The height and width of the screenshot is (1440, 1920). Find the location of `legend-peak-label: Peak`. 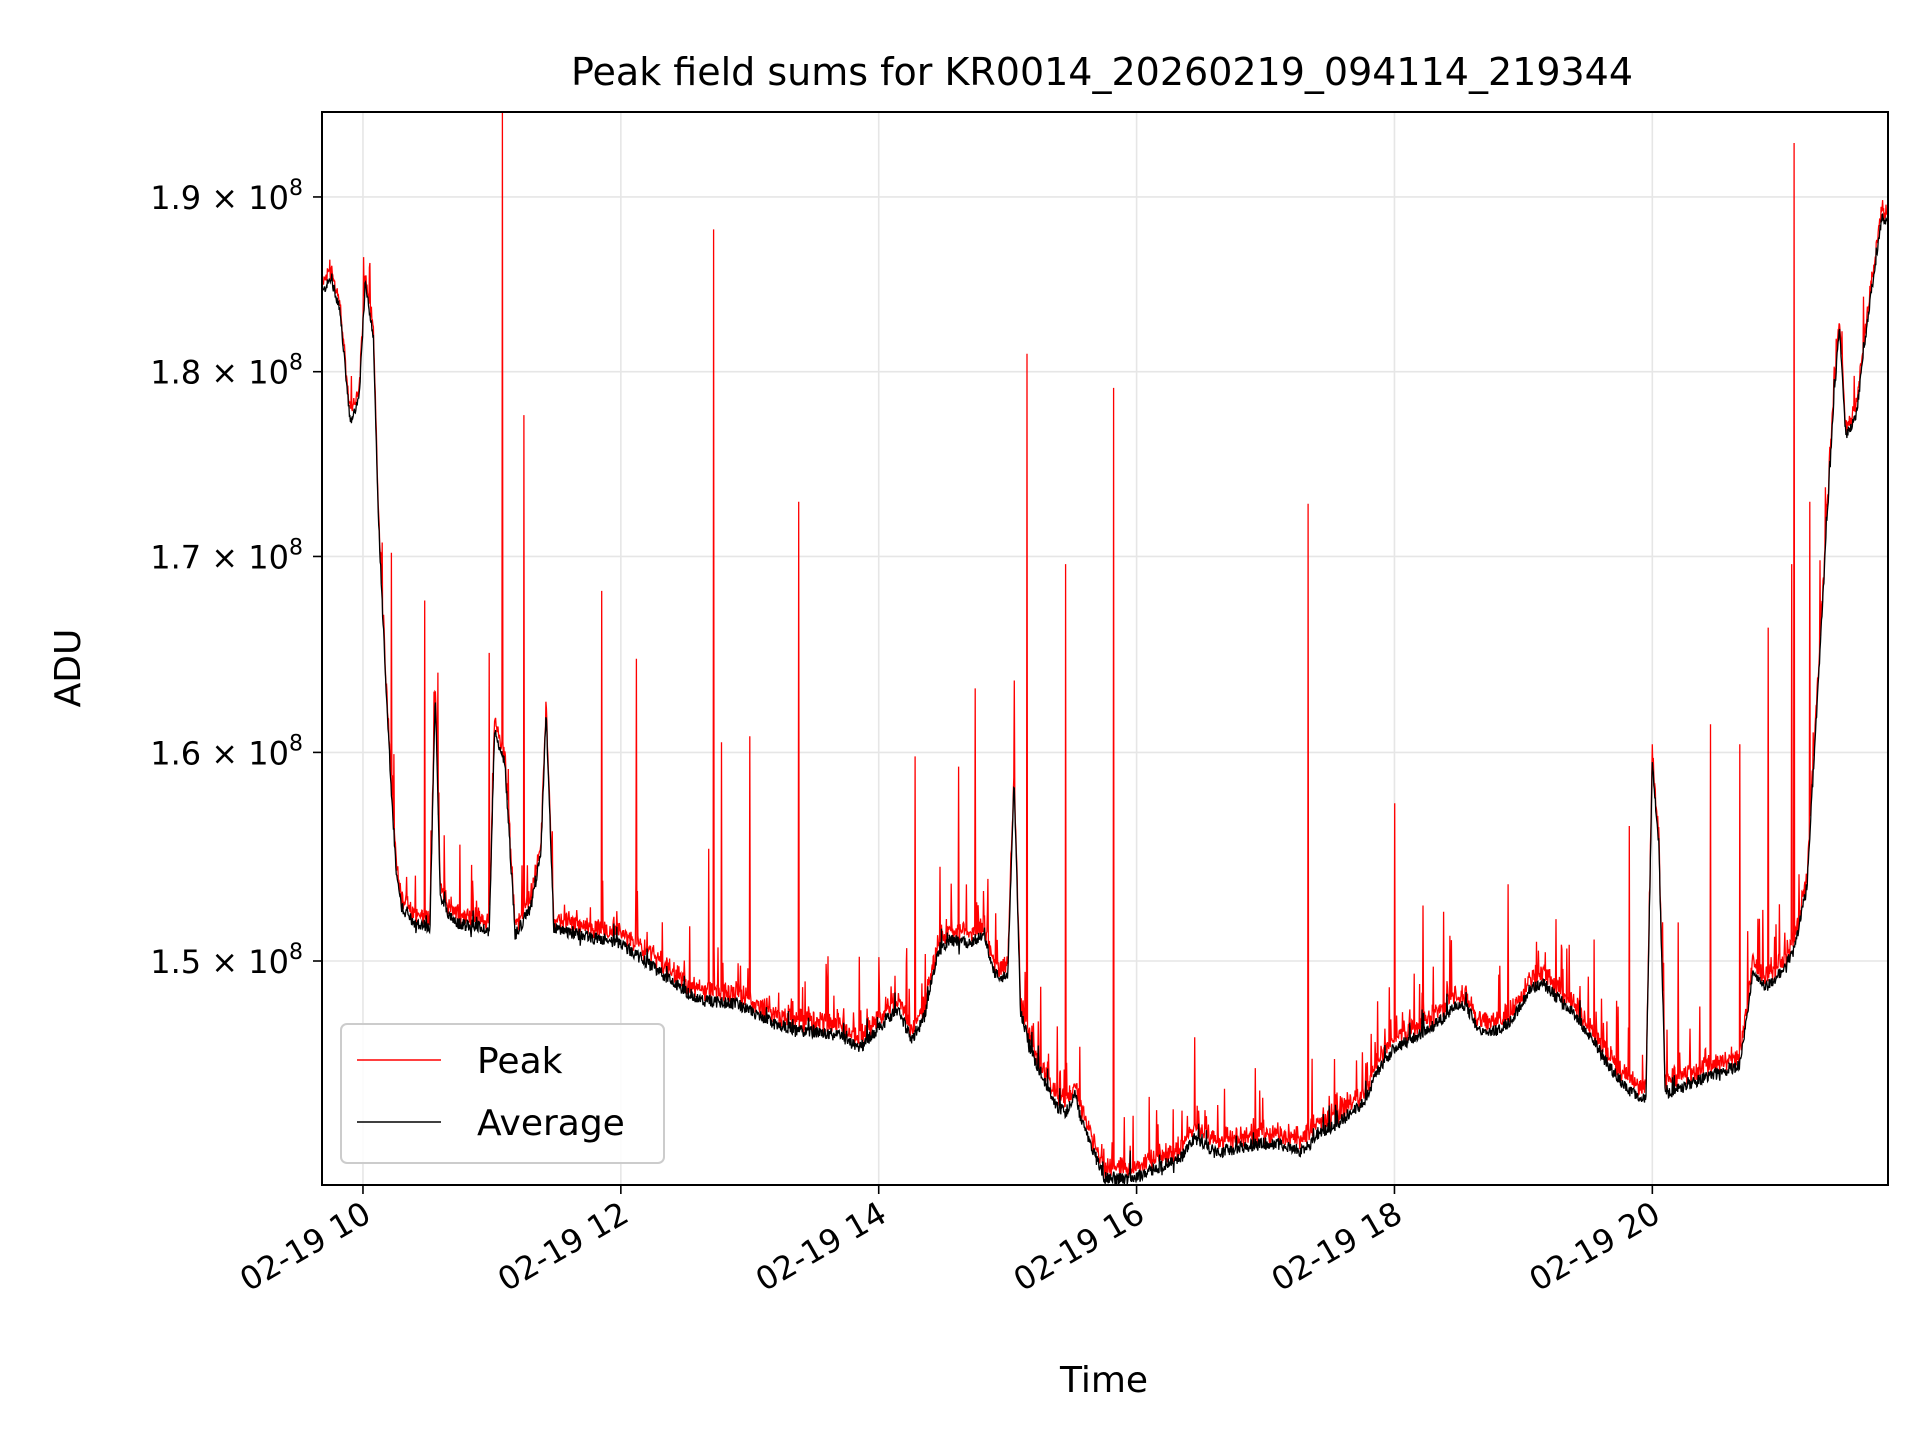

legend-peak-label: Peak is located at coordinates (520, 1061).